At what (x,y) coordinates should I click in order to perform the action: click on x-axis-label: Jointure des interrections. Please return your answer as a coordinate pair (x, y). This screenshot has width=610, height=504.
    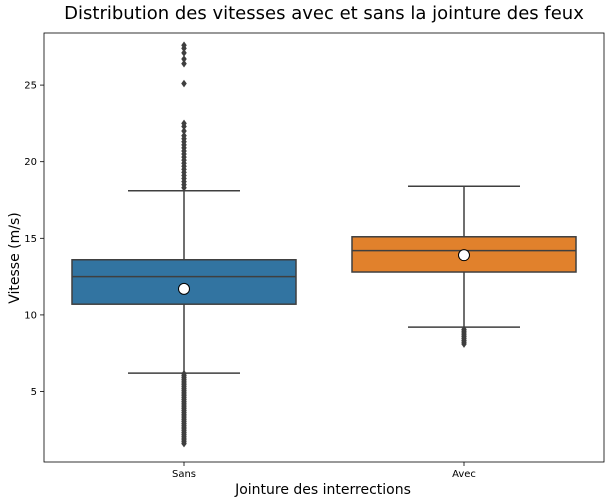
    Looking at the image, I should click on (322, 490).